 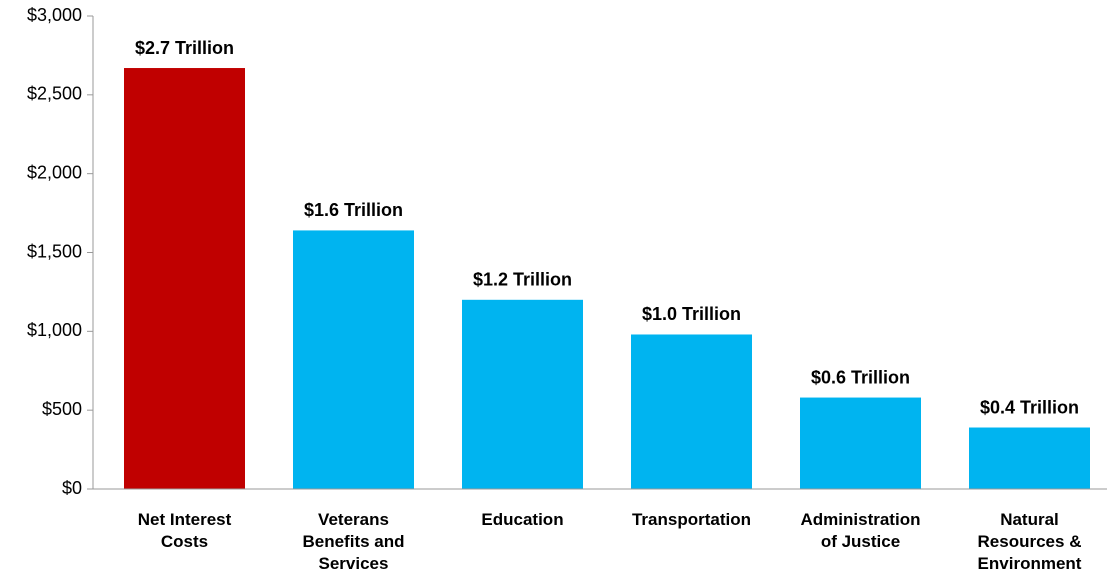 What do you see at coordinates (54, 330) in the screenshot?
I see `y-tick-label: $1,000` at bounding box center [54, 330].